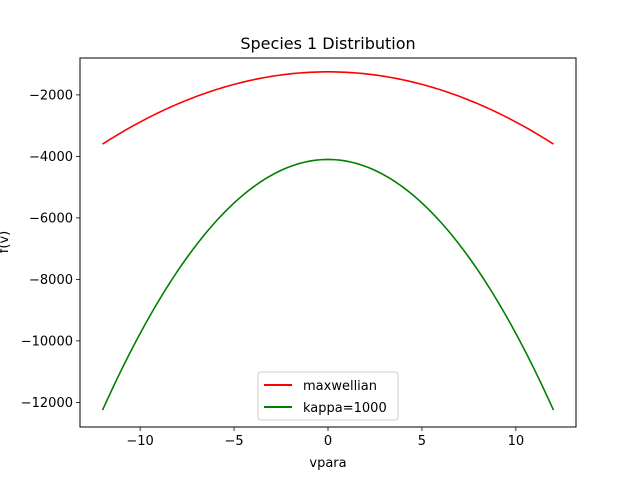 This screenshot has height=480, width=640. I want to click on legend-box, so click(328, 396).